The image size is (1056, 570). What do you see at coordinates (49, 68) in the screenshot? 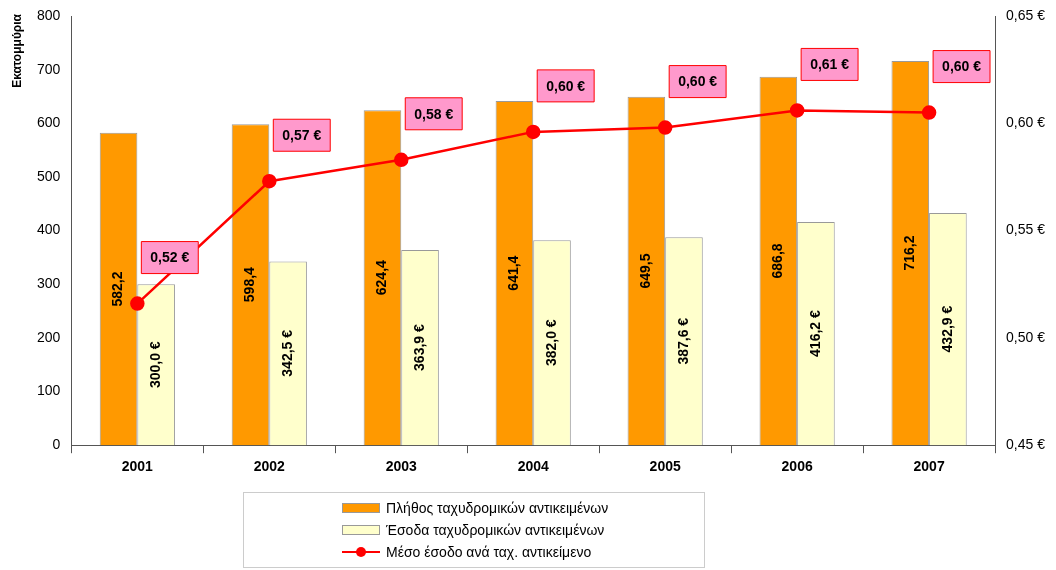
I see `y-tick-label: 700` at bounding box center [49, 68].